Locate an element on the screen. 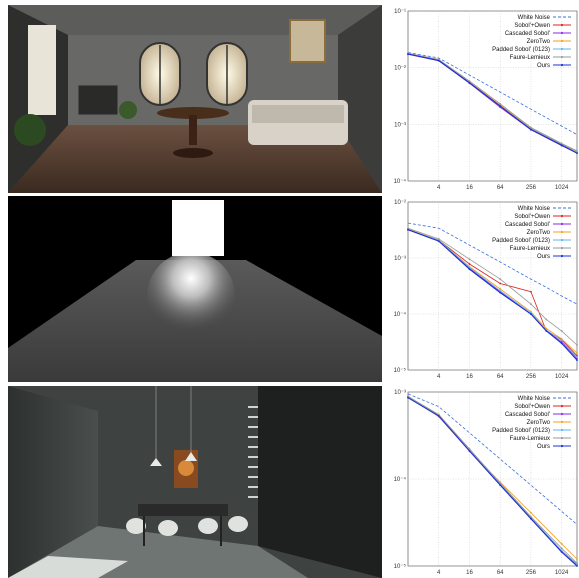 The height and width of the screenshot is (578, 579). plot-frame is located at coordinates (492, 96).